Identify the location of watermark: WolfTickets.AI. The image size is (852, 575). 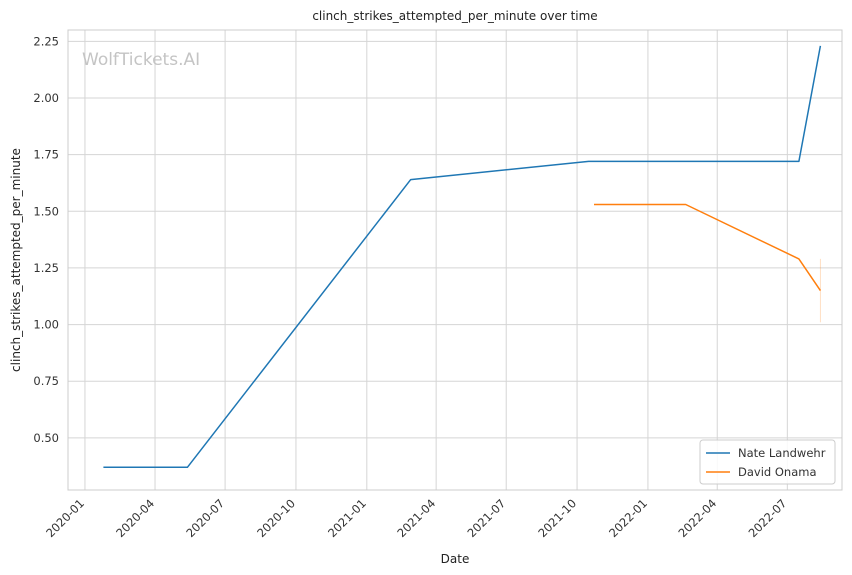
(141, 60).